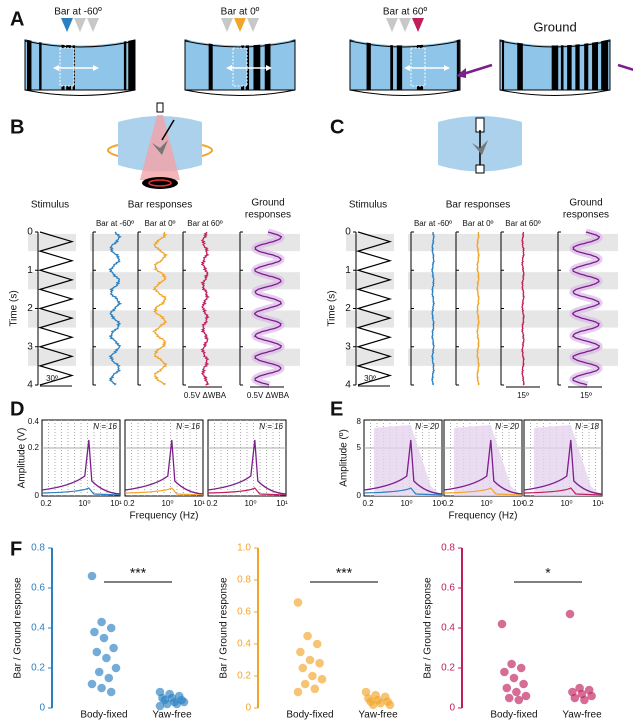 The height and width of the screenshot is (723, 633). What do you see at coordinates (50, 205) in the screenshot?
I see `label: Stimulus` at bounding box center [50, 205].